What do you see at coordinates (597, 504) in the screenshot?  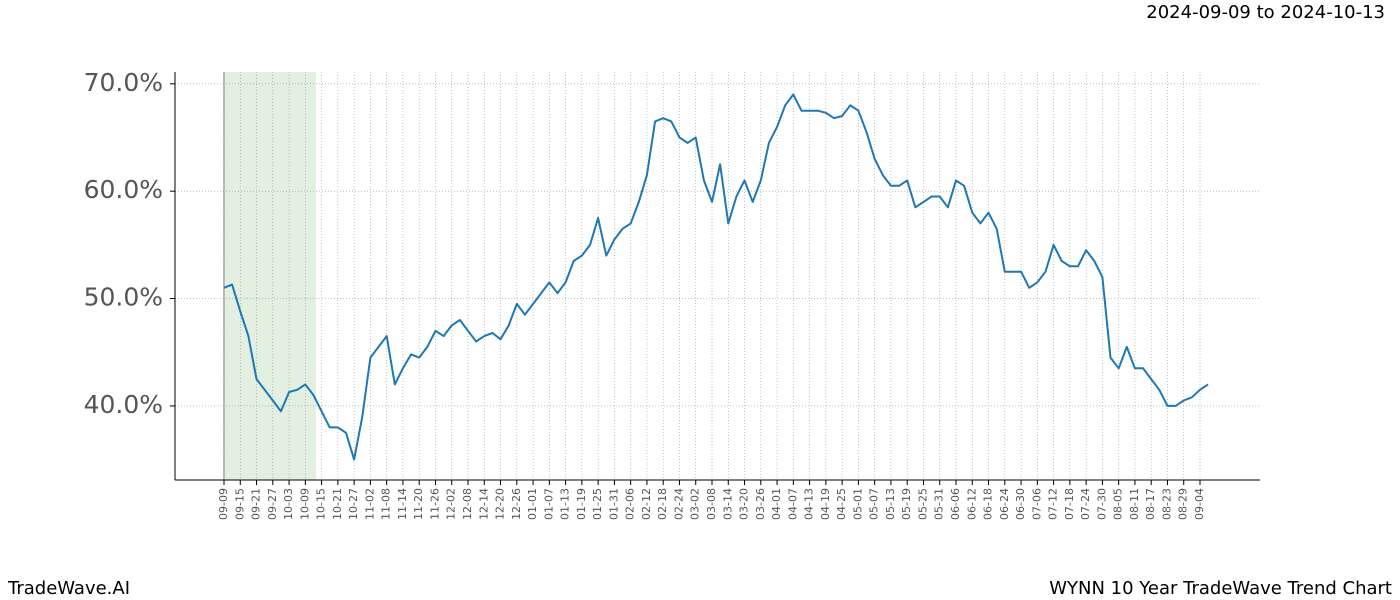 I see `x-tick-label: 01-25` at bounding box center [597, 504].